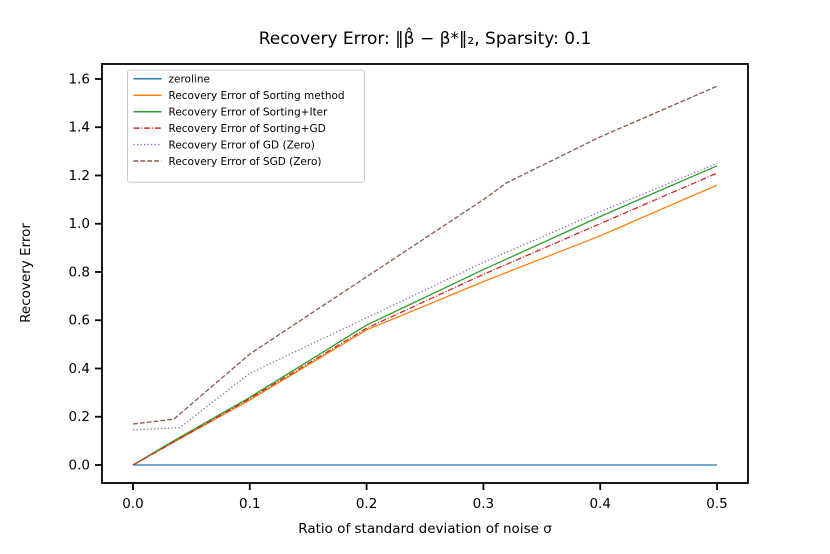 Image resolution: width=830 pixels, height=554 pixels. What do you see at coordinates (716, 504) in the screenshot?
I see `x-tick-label: 0.5` at bounding box center [716, 504].